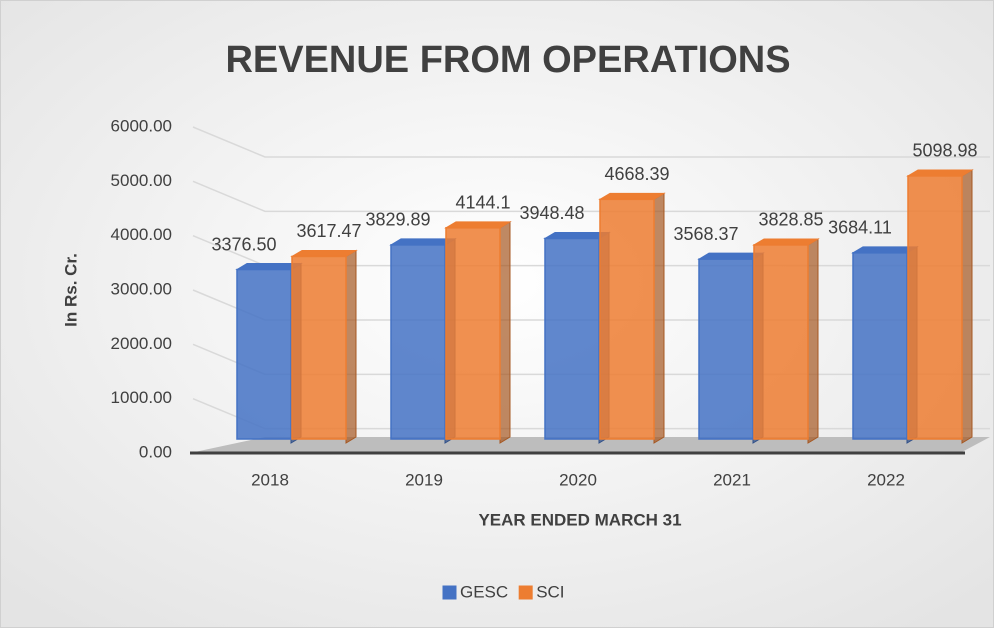  What do you see at coordinates (424, 479) in the screenshot?
I see `x-tick-label: 2019` at bounding box center [424, 479].